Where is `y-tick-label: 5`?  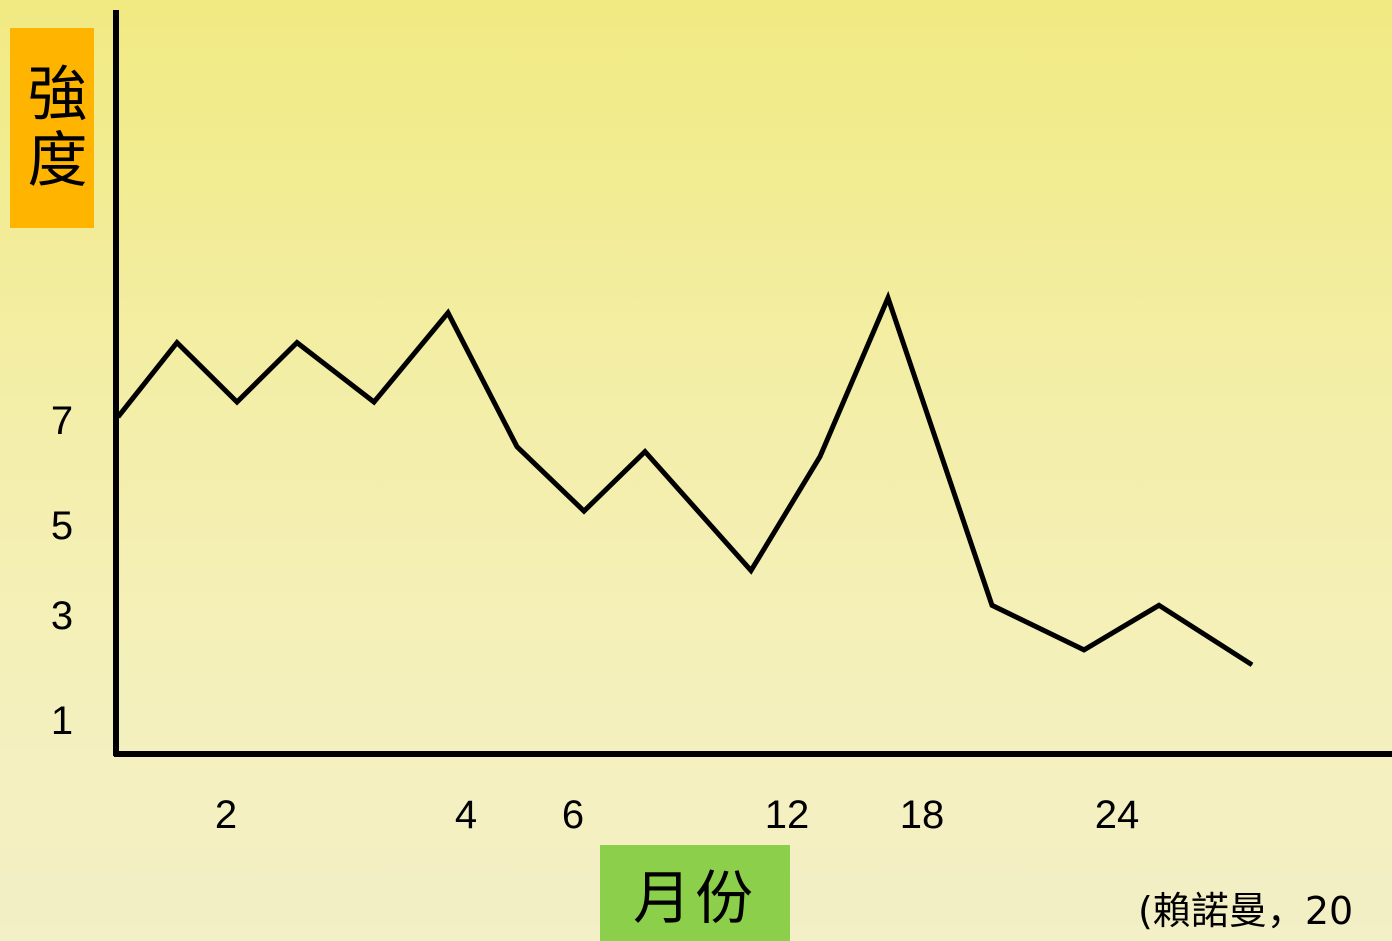 y-tick-label: 5 is located at coordinates (62, 526).